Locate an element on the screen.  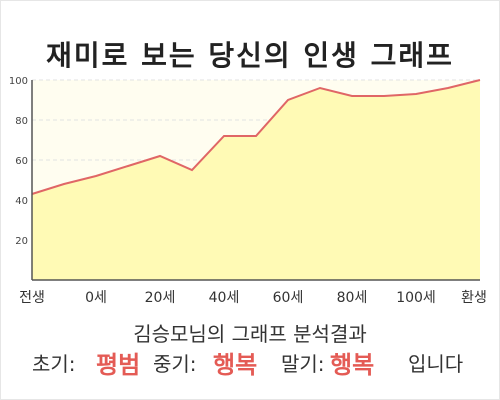
mid-value: 행복 is located at coordinates (235, 365).